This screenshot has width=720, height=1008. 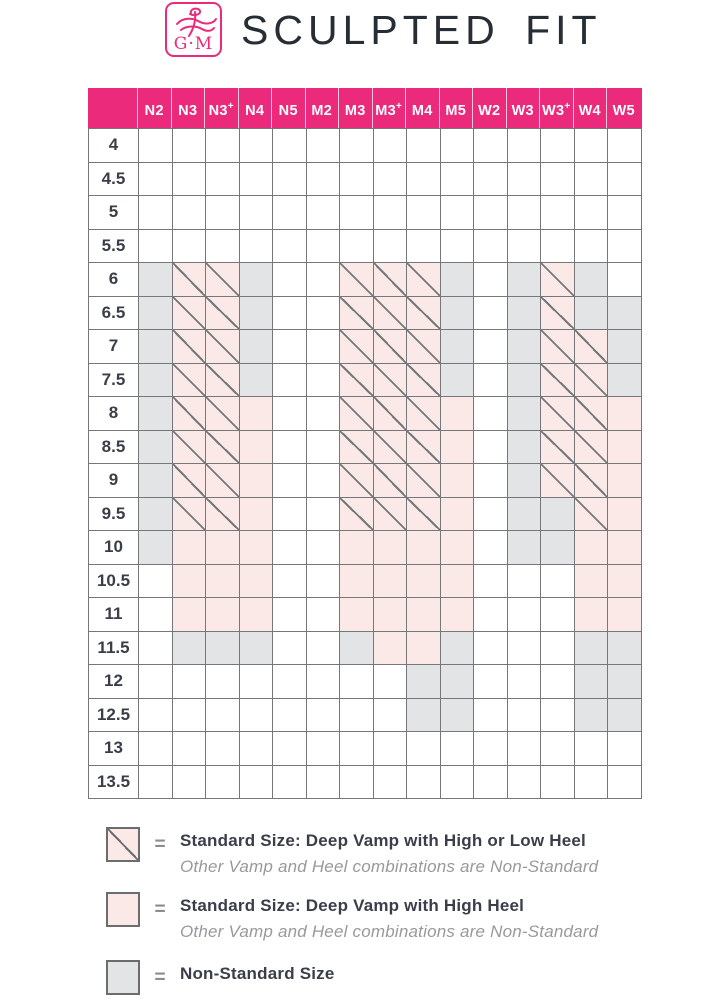 What do you see at coordinates (423, 108) in the screenshot?
I see `column-header-m4: M4` at bounding box center [423, 108].